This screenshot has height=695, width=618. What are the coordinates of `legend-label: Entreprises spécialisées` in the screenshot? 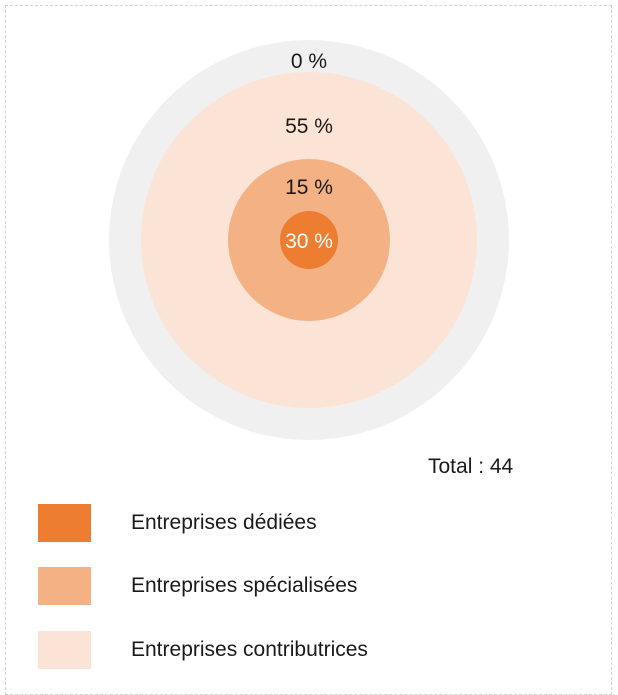 It's located at (244, 585).